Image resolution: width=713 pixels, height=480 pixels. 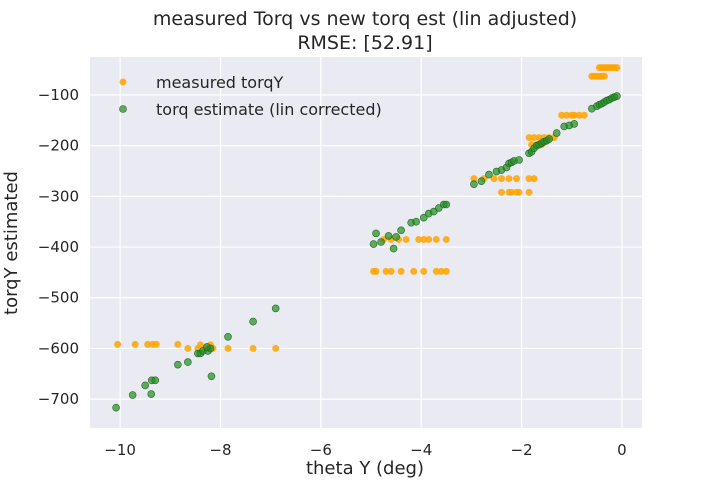 I want to click on y-tick-label: −400, so click(x=58, y=247).